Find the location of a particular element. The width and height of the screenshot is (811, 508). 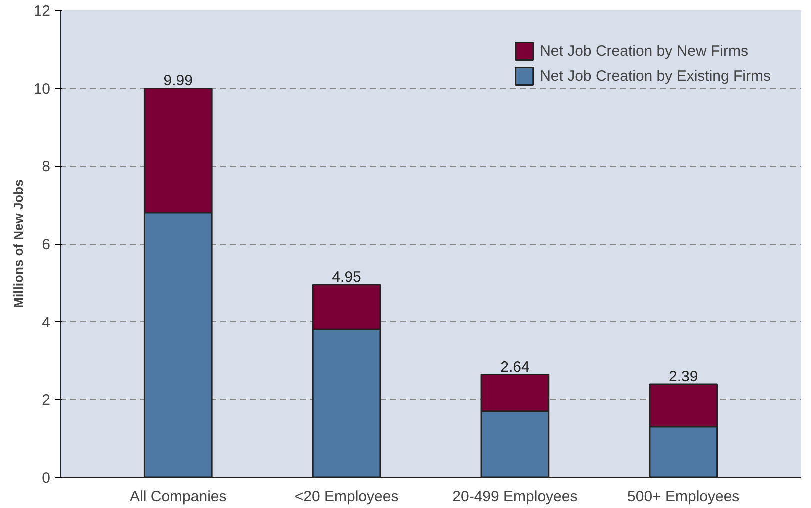

y-tick-label: 12 is located at coordinates (42, 11).